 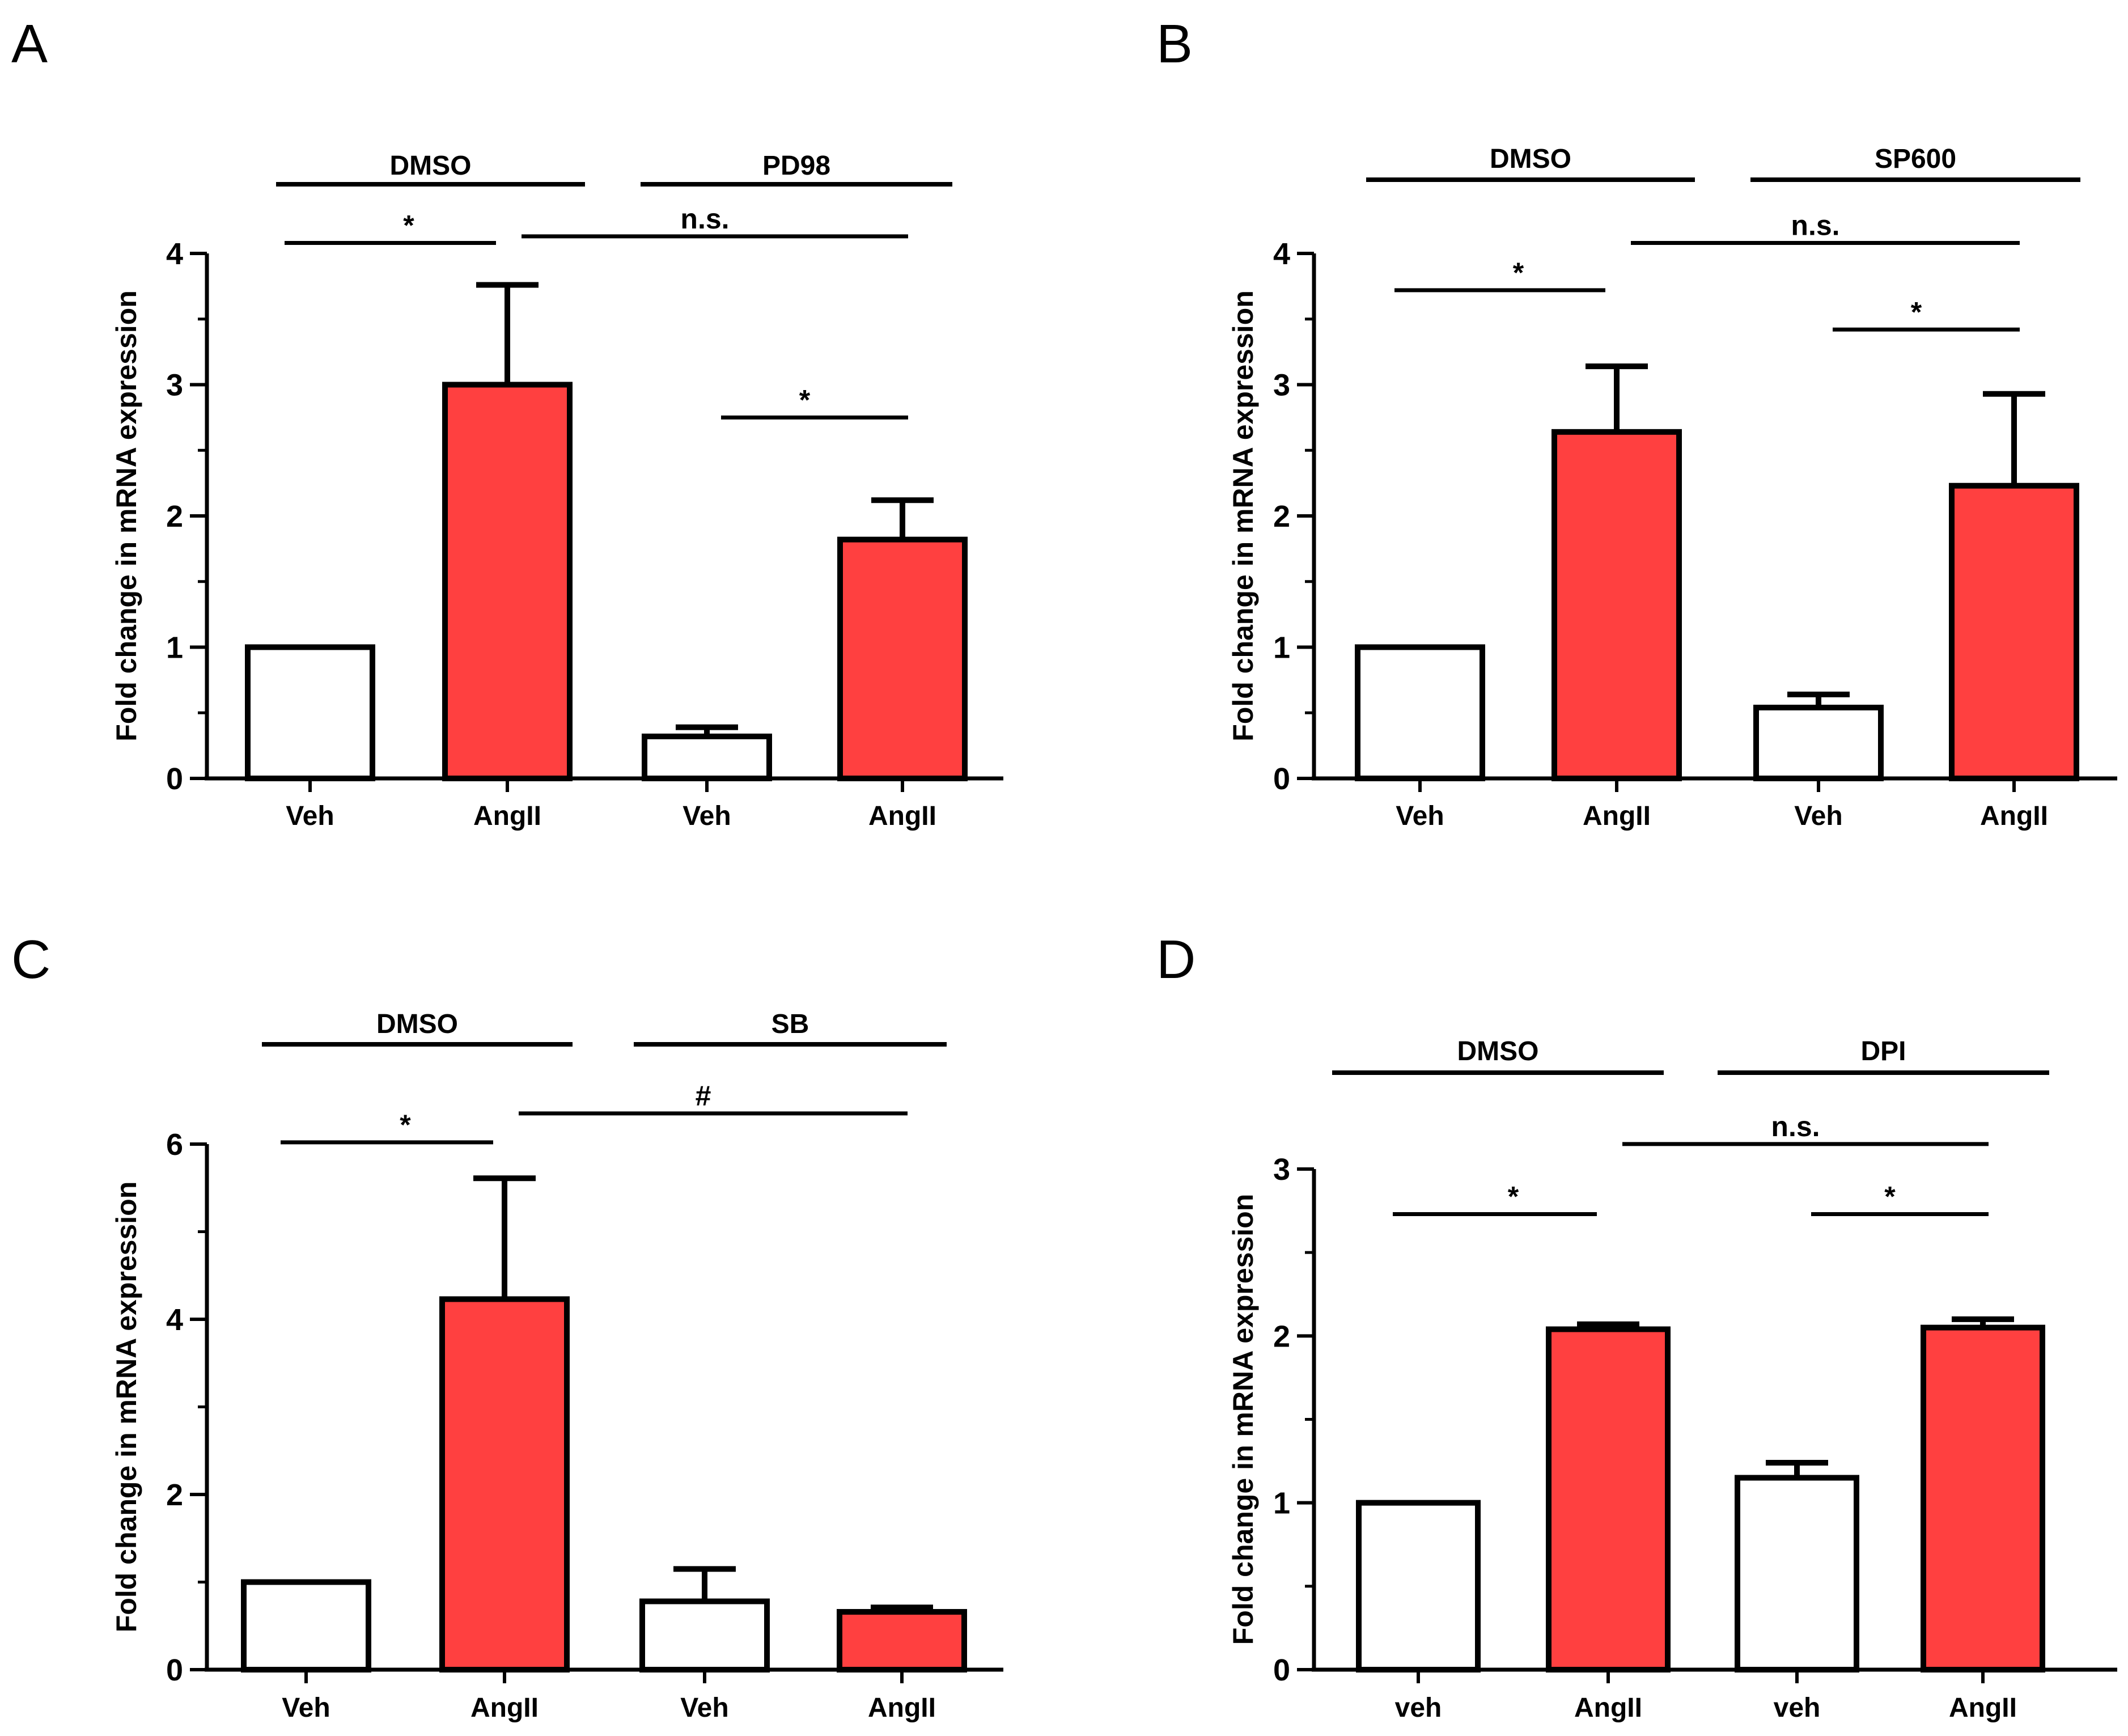 I want to click on y-tick-label: 6, so click(x=174, y=1145).